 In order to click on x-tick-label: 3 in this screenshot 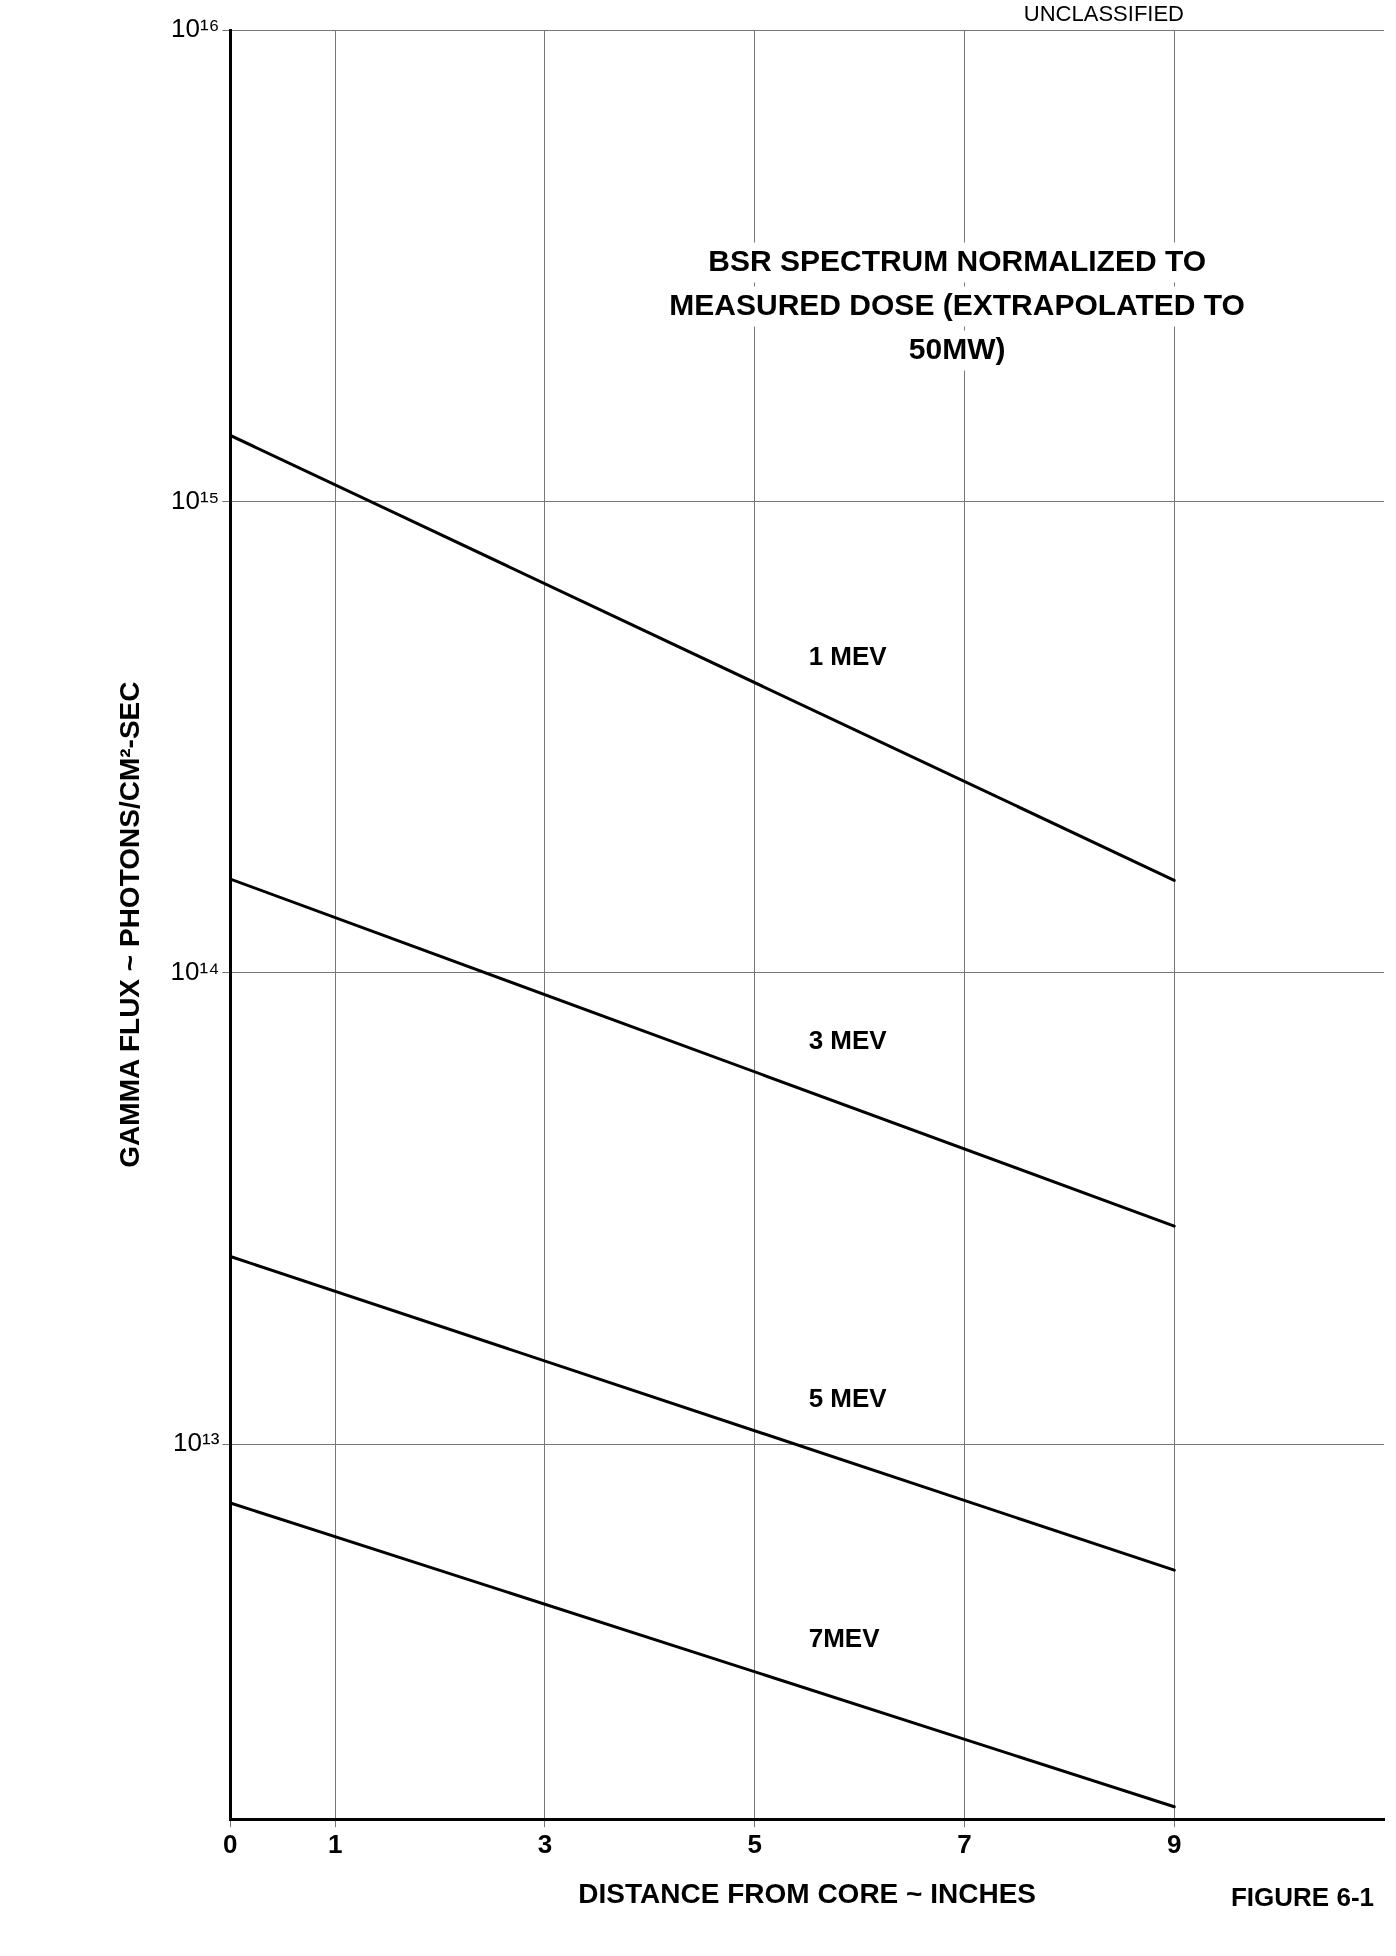, I will do `click(545, 1843)`.